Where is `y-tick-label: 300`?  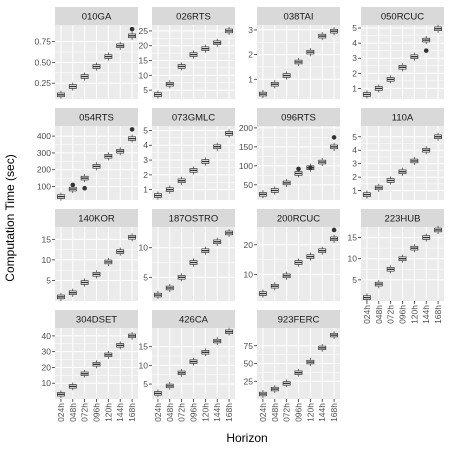
y-tick-label: 300 is located at coordinates (44, 153).